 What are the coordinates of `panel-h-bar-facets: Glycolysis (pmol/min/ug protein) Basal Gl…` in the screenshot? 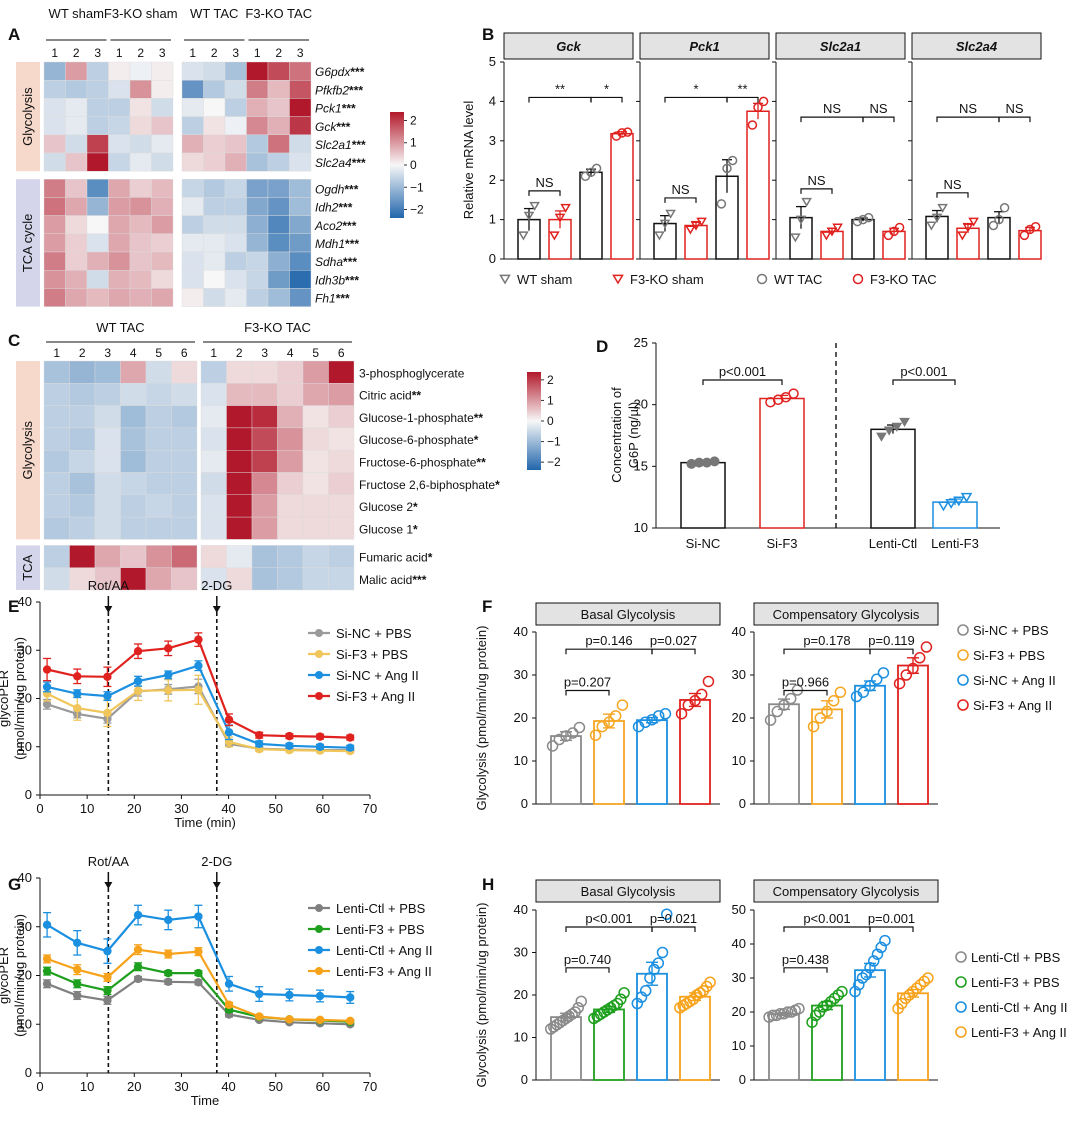 It's located at (770, 983).